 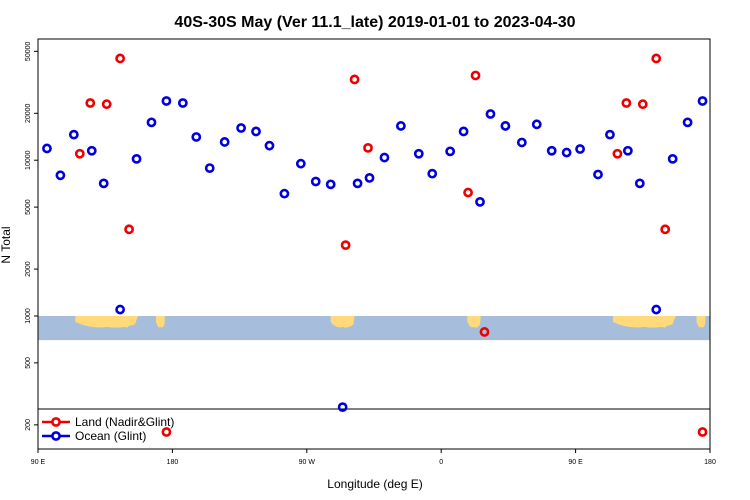 I want to click on x-tick-label: 90 W, so click(x=307, y=462).